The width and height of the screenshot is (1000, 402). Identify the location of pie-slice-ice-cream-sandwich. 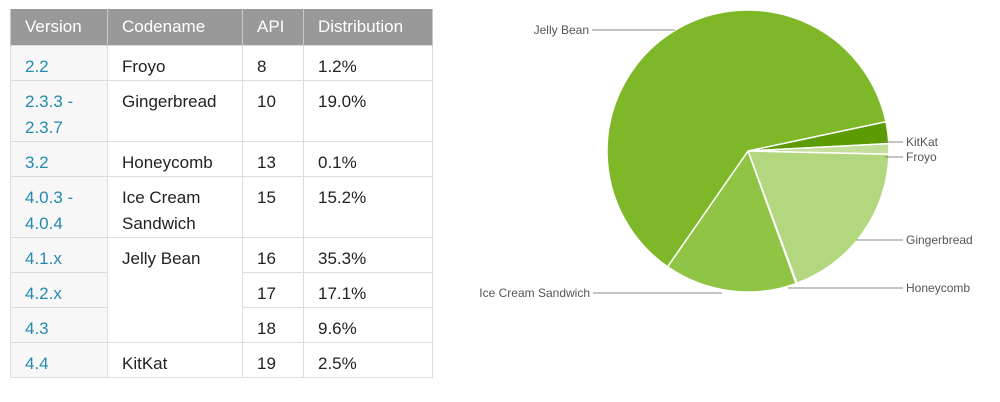
(732, 221).